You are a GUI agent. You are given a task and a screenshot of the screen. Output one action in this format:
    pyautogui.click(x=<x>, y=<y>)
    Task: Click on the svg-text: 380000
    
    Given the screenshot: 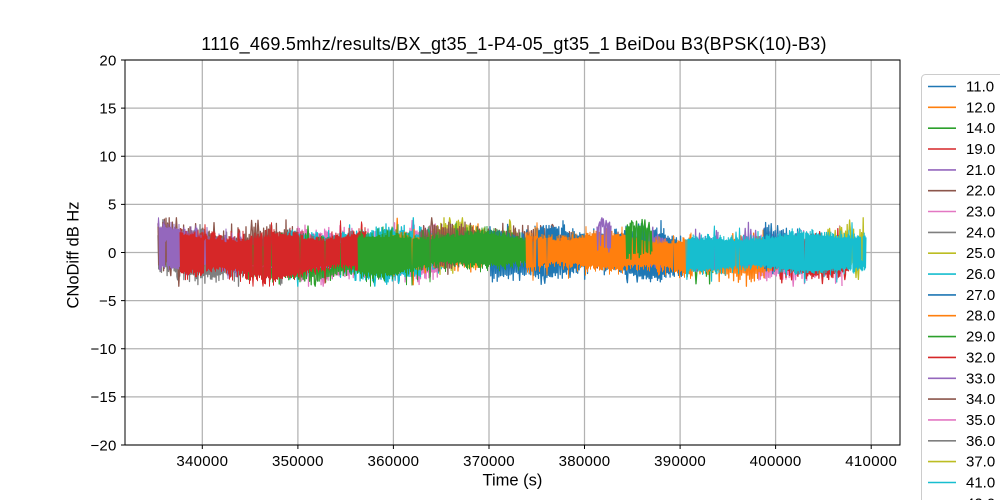 What is the action you would take?
    pyautogui.click(x=585, y=461)
    